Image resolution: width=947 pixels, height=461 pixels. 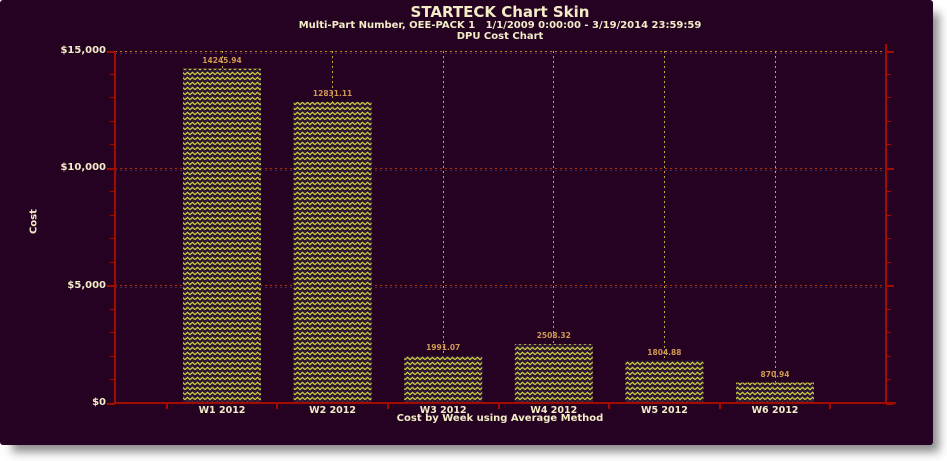 What do you see at coordinates (443, 410) in the screenshot?
I see `x-tick-label: W3 2012` at bounding box center [443, 410].